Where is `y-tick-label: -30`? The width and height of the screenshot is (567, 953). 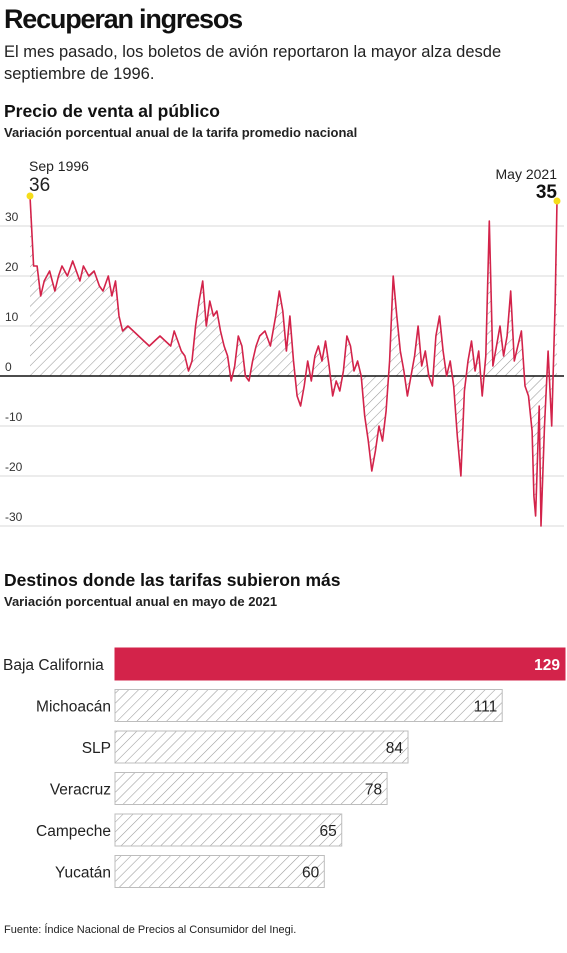
y-tick-label: -30 is located at coordinates (14, 517).